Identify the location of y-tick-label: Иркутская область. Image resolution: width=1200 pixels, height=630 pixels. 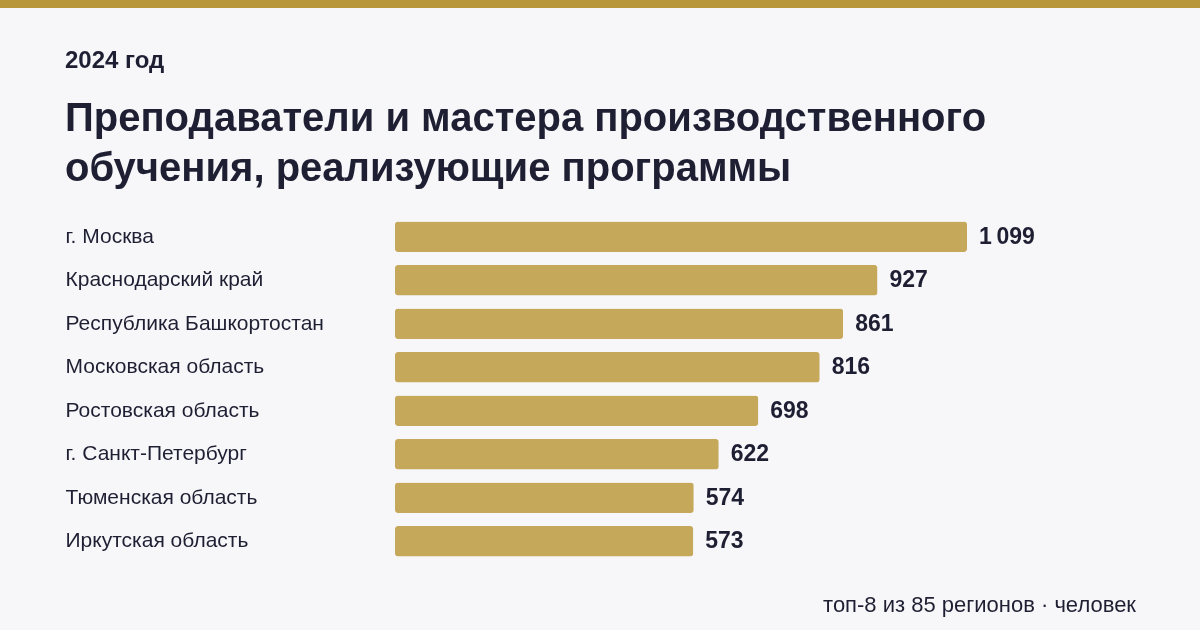
(157, 540).